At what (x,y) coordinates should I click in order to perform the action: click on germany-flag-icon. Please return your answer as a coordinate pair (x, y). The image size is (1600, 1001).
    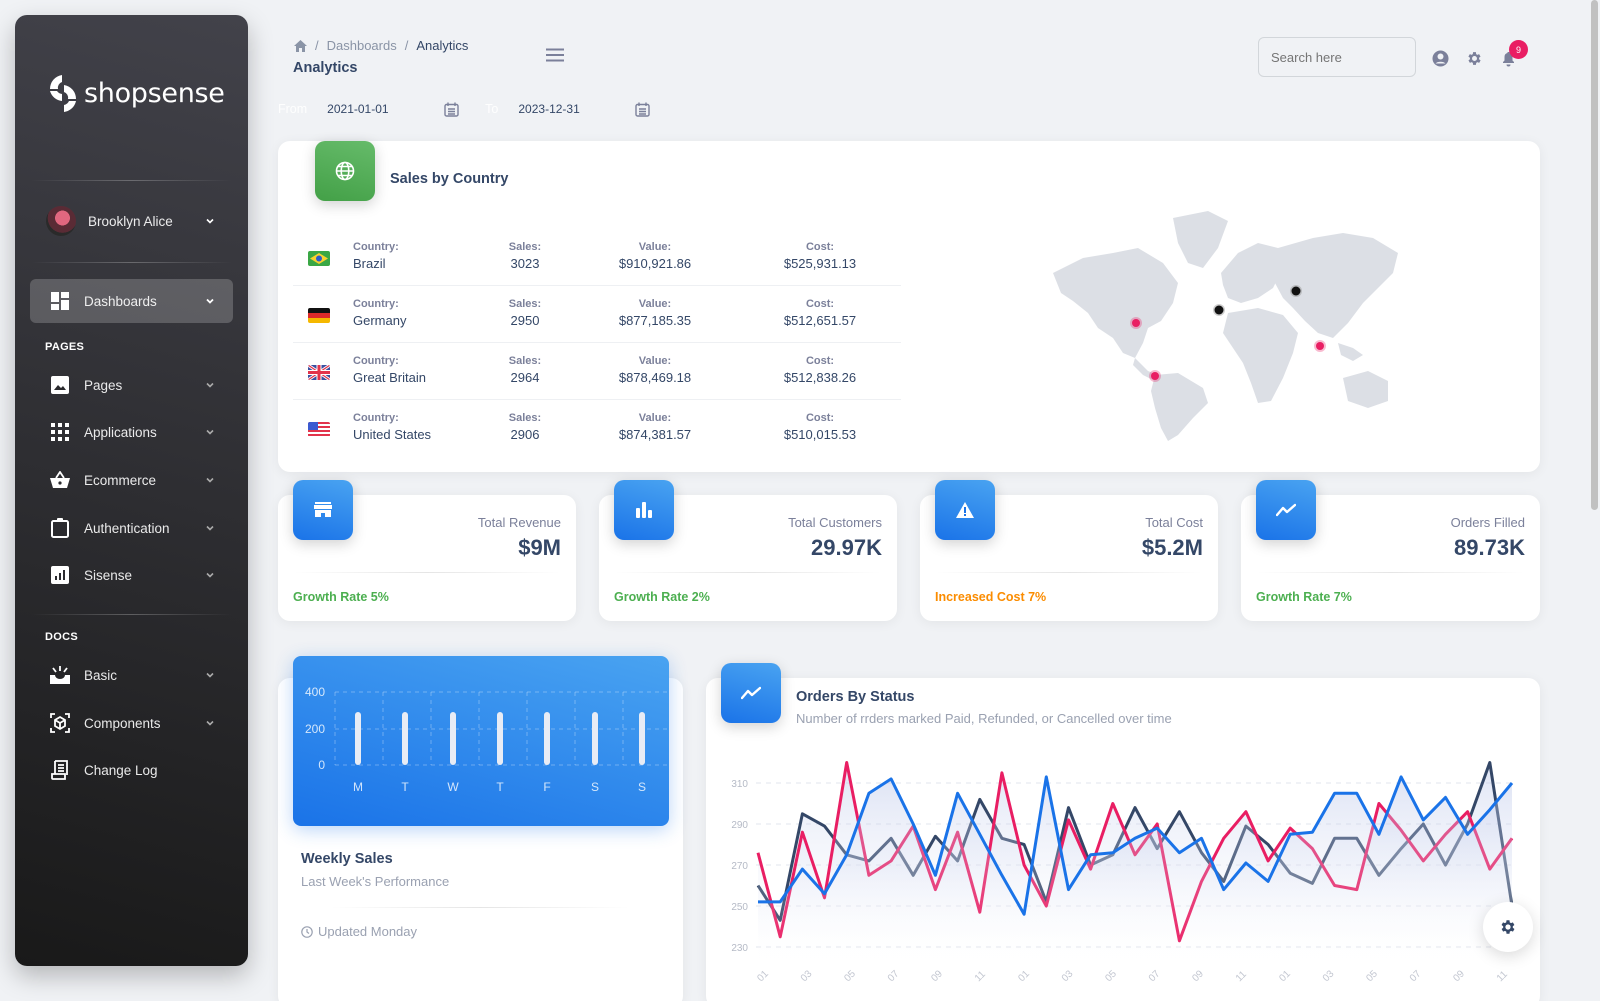
    Looking at the image, I should click on (319, 315).